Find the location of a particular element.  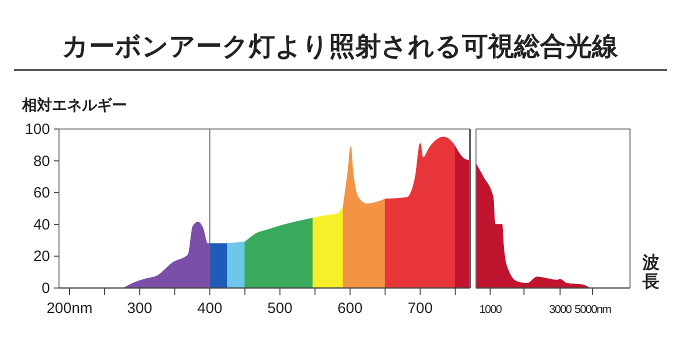

y-tick-label: 20 is located at coordinates (41, 257).